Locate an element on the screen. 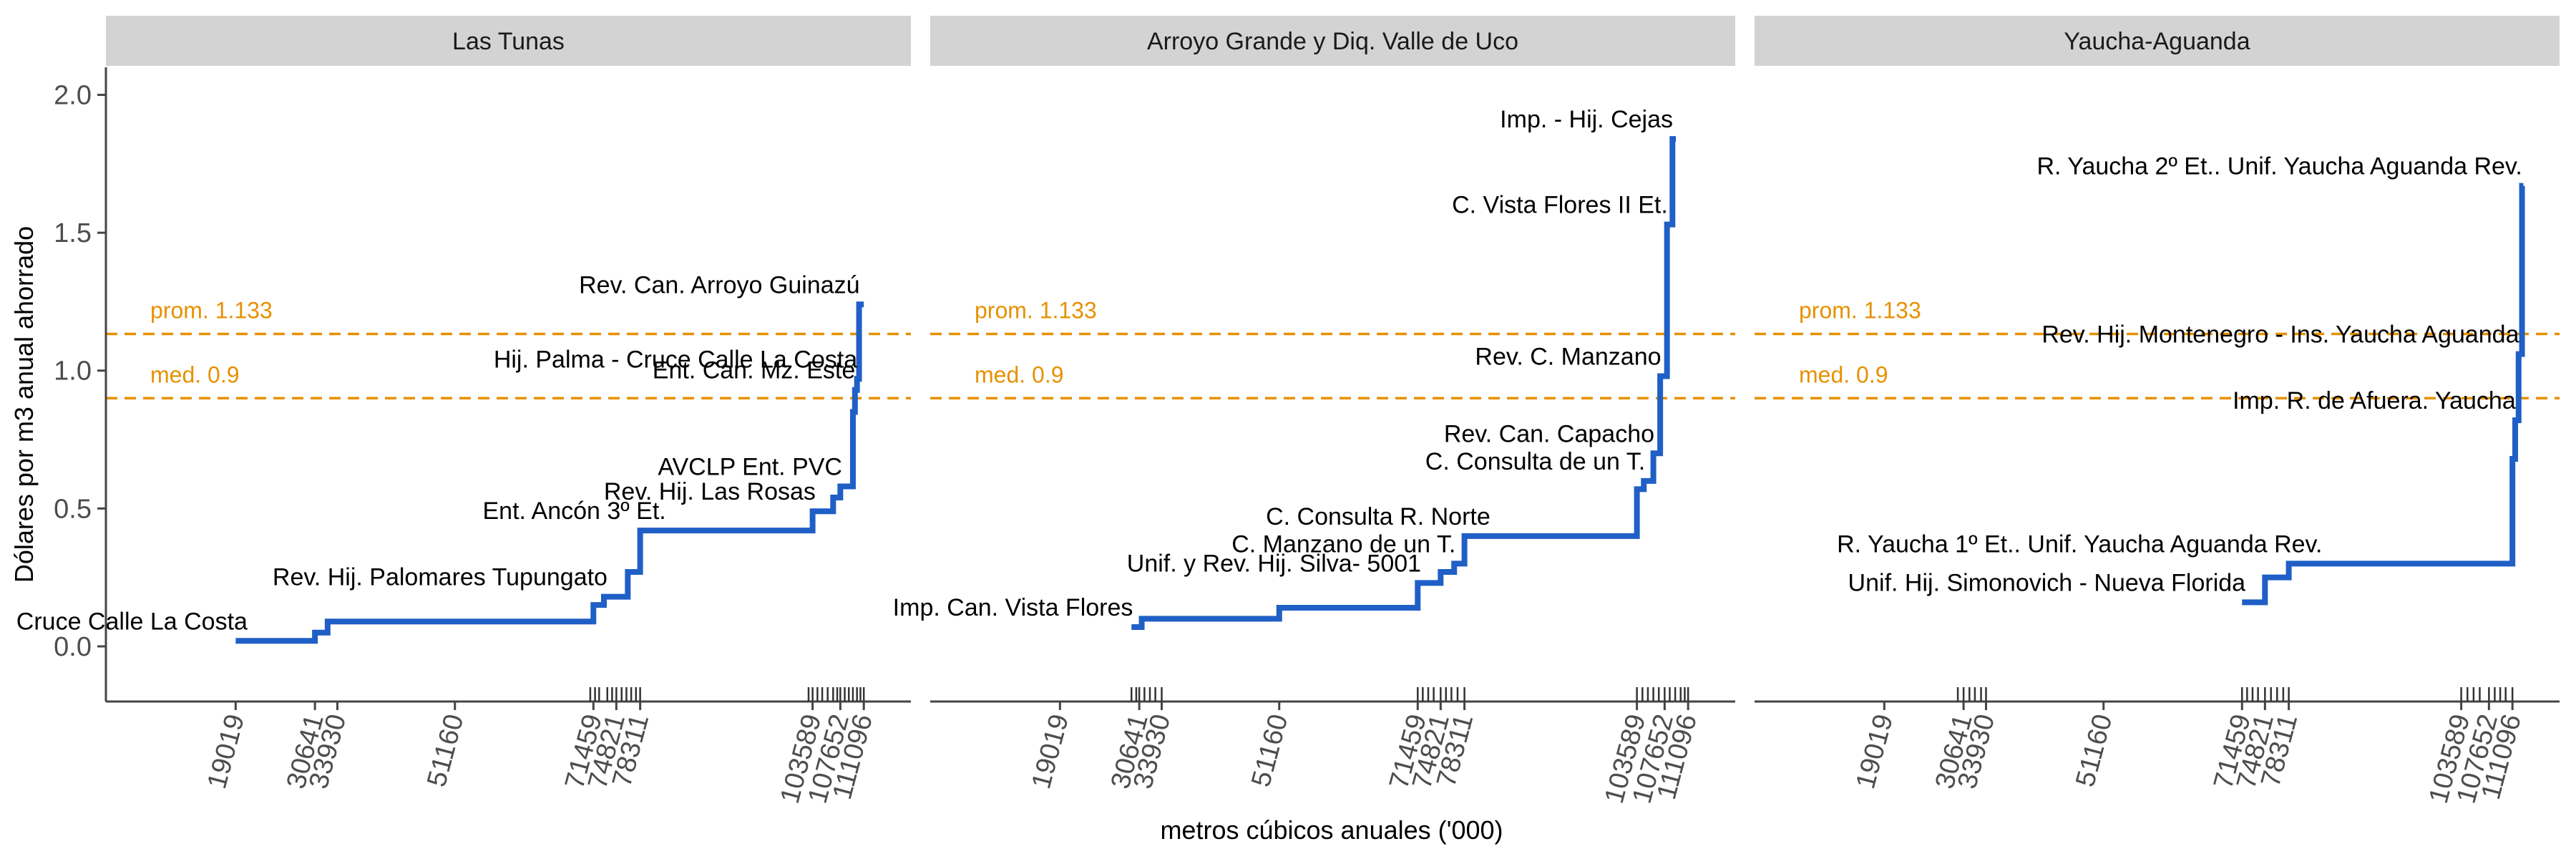 Image resolution: width=2576 pixels, height=859 pixels. step-label: Rev. Can. Arroyo Guinazú is located at coordinates (719, 285).